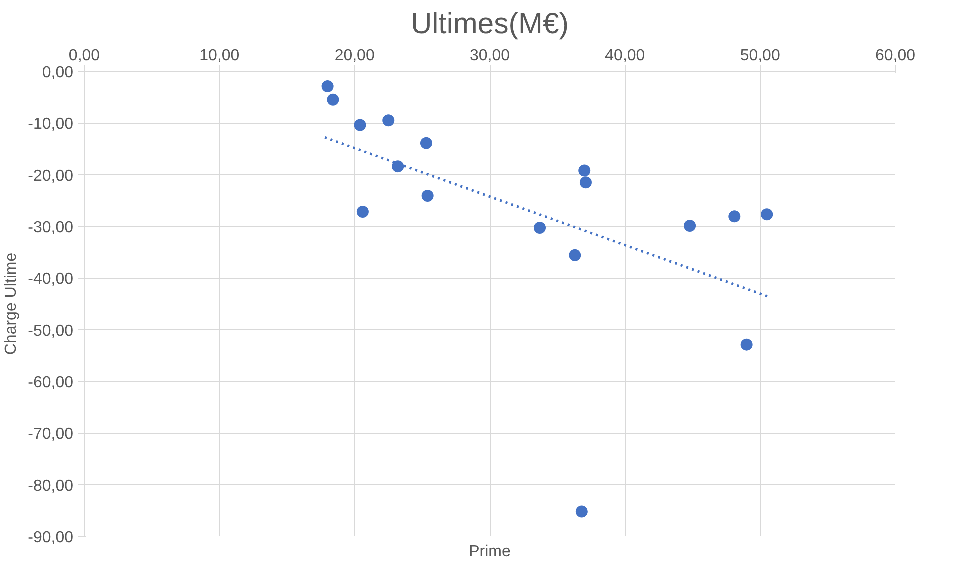 This screenshot has width=958, height=583. What do you see at coordinates (354, 56) in the screenshot?
I see `x-tick-label: 20,00` at bounding box center [354, 56].